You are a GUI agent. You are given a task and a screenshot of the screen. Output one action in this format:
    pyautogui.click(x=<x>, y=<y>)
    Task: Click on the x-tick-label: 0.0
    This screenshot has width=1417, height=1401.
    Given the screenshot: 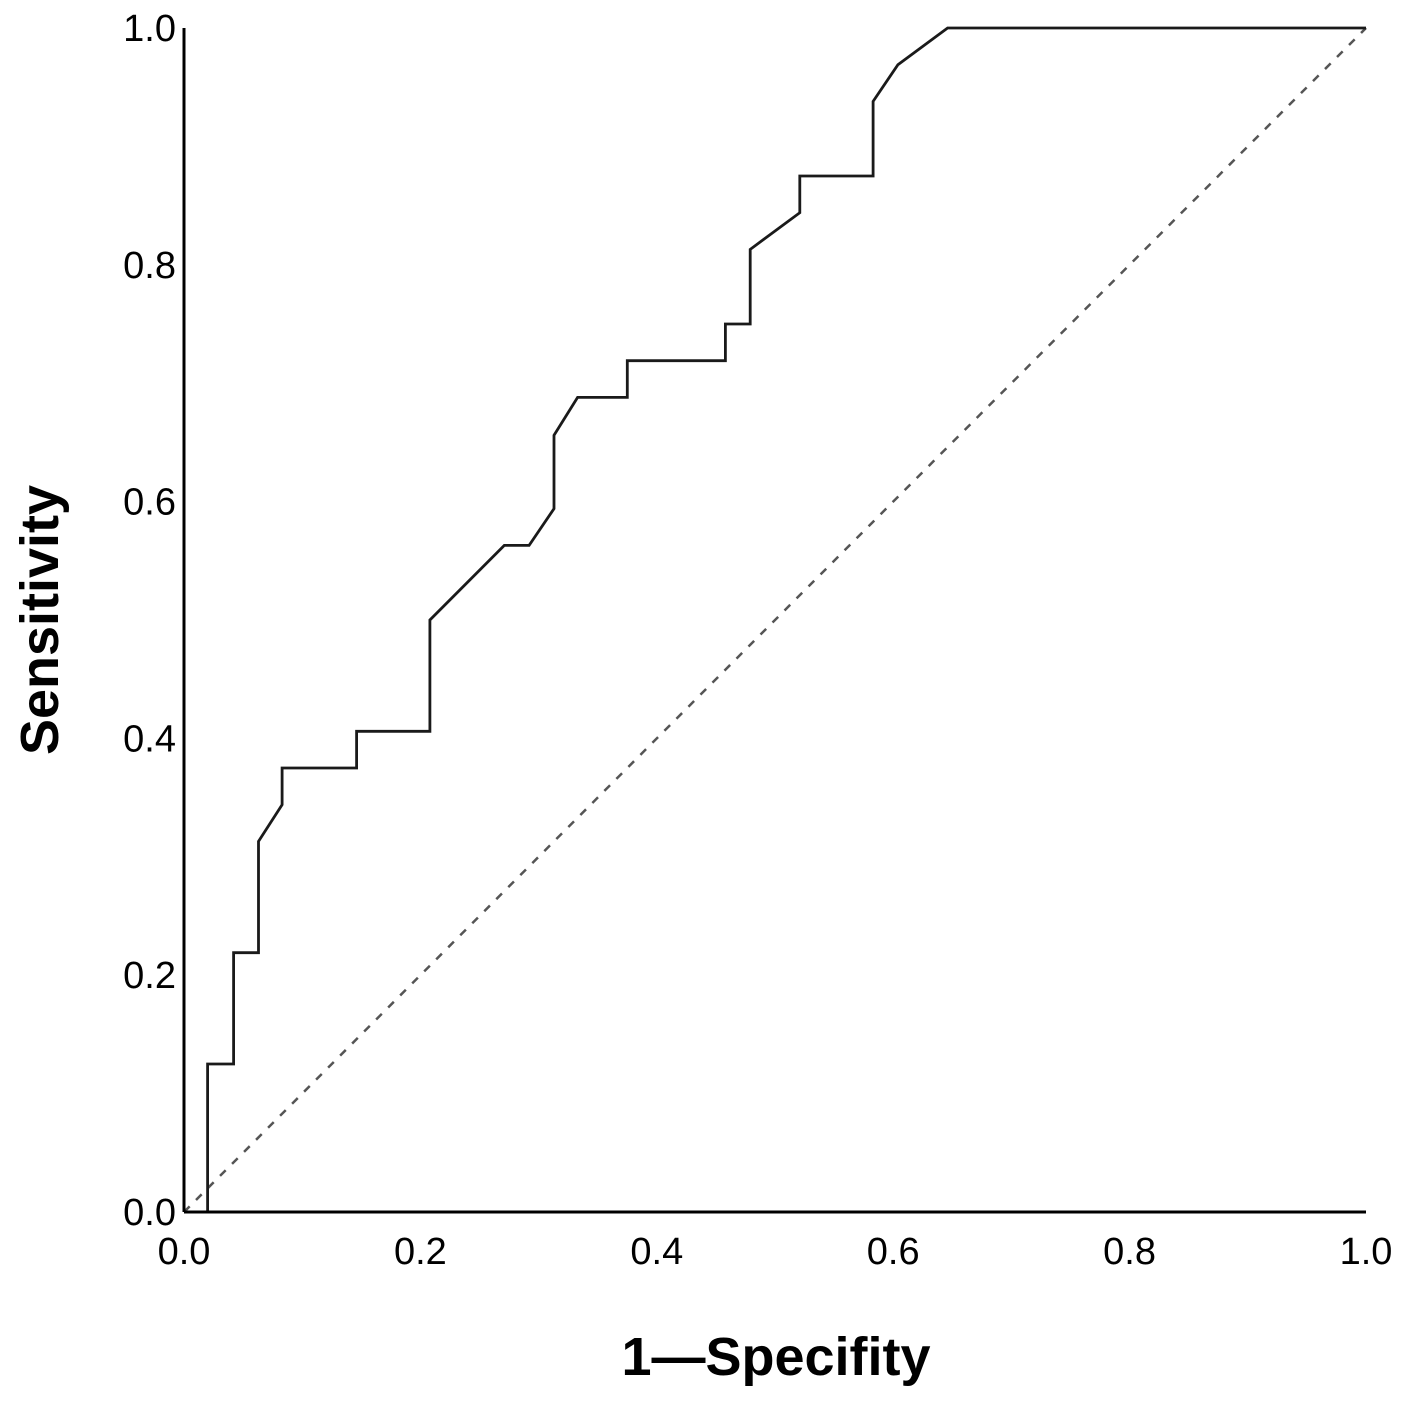 What is the action you would take?
    pyautogui.click(x=184, y=1252)
    